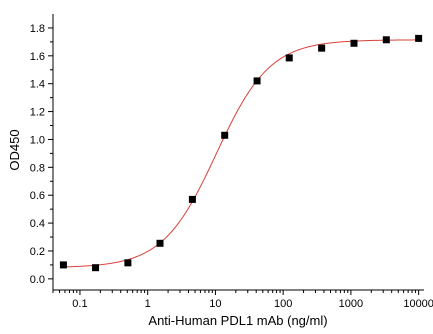 The height and width of the screenshot is (334, 433). I want to click on x-tick-label: 10000, so click(418, 304).